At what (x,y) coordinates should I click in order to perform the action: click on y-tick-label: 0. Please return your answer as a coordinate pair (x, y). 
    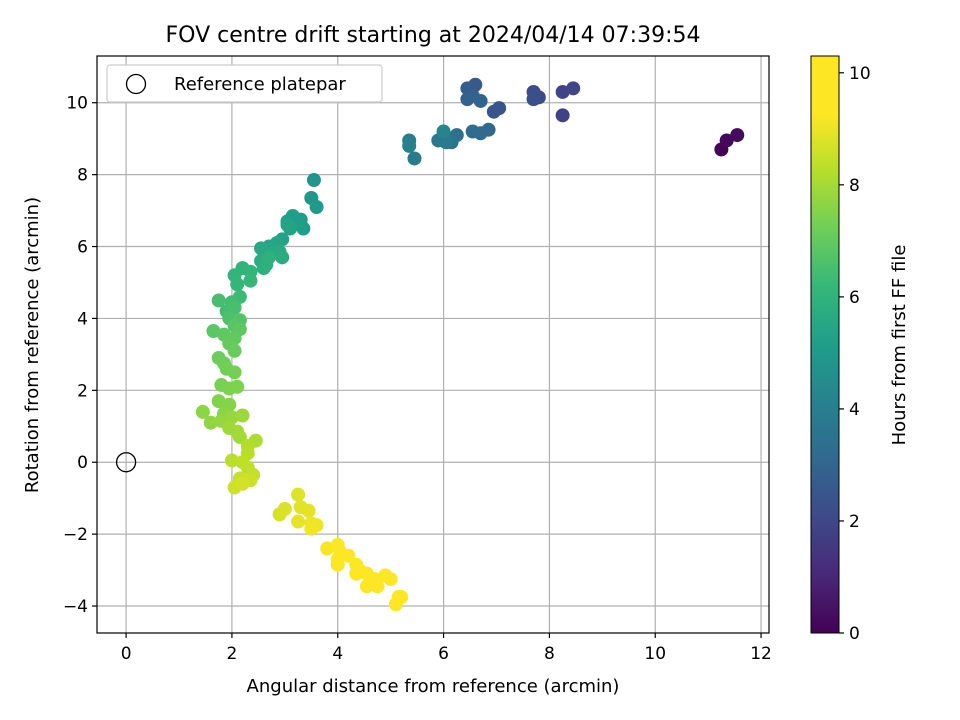
    Looking at the image, I should click on (82, 463).